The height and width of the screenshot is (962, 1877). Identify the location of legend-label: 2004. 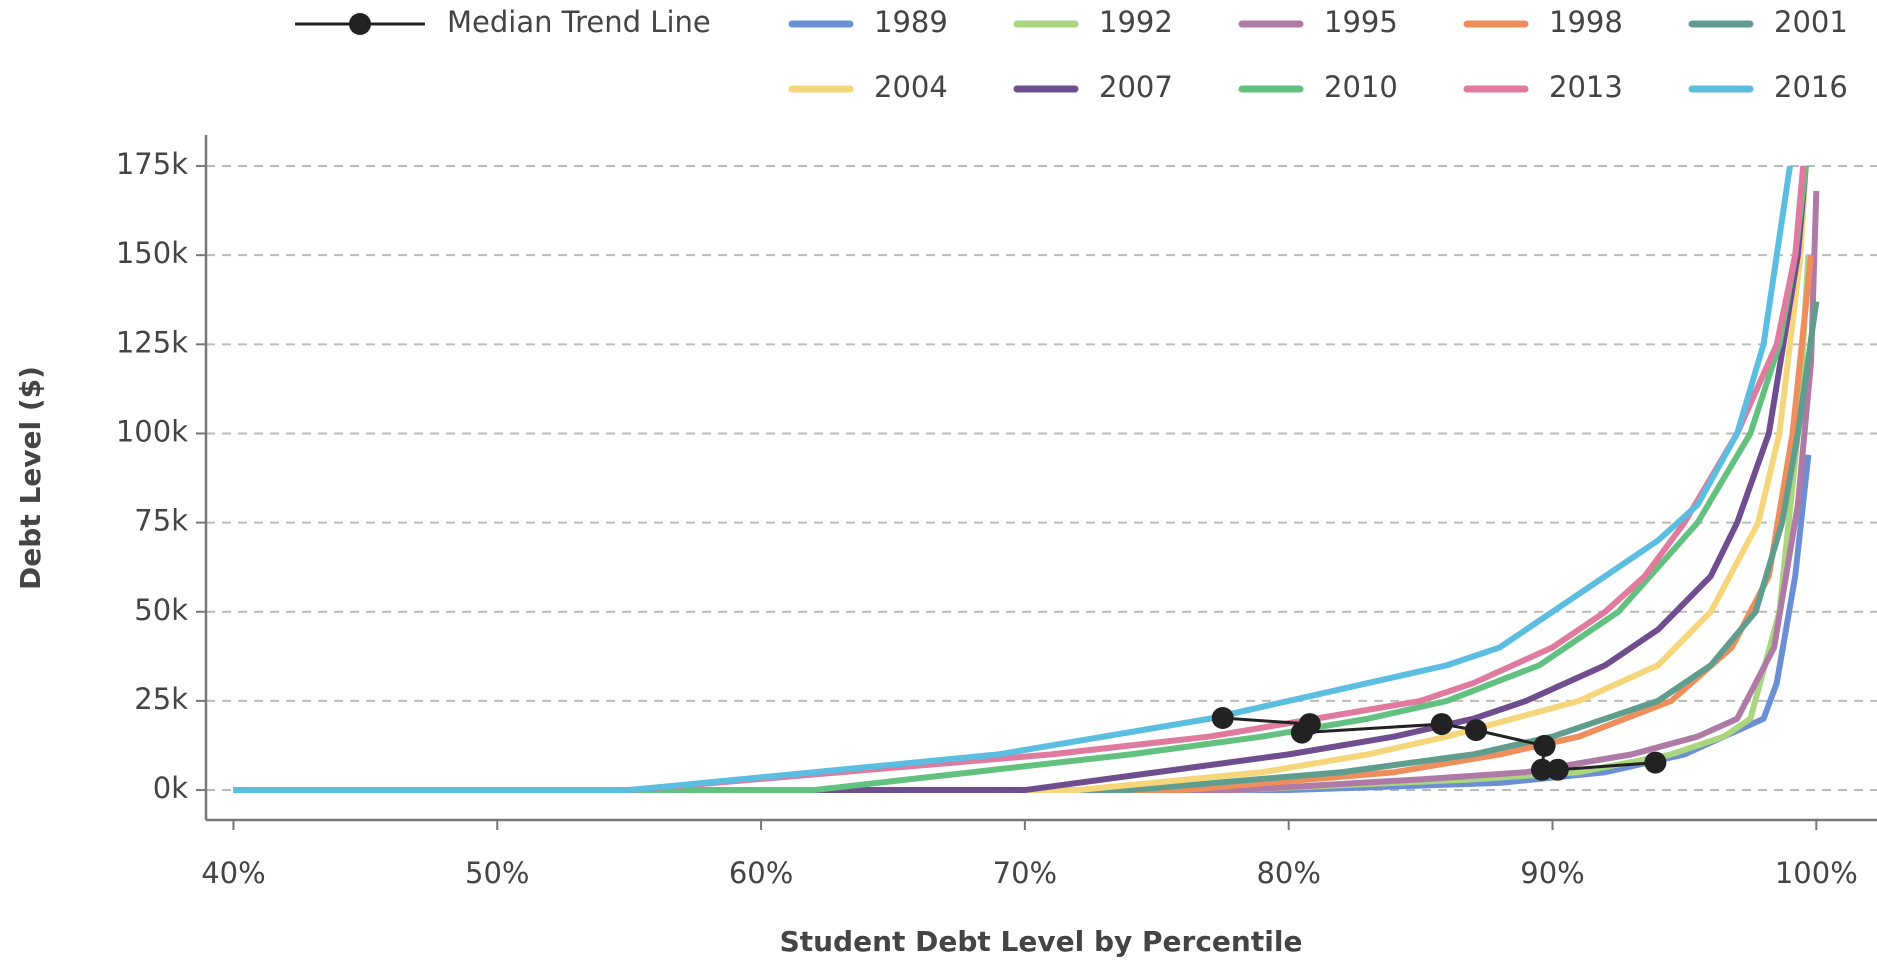
(911, 87).